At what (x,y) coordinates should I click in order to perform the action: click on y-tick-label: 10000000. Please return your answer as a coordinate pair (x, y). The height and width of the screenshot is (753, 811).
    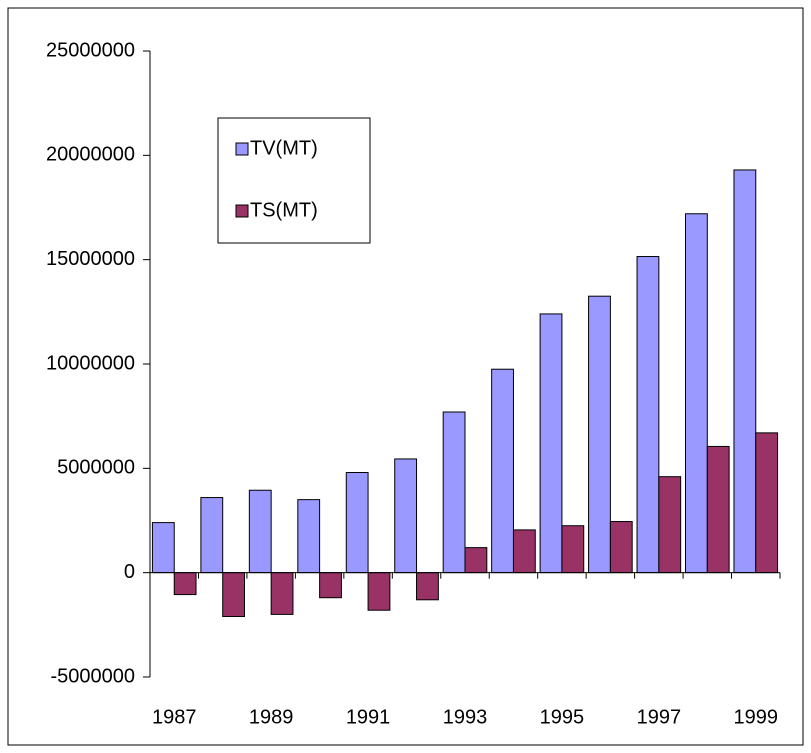
    Looking at the image, I should click on (90, 363).